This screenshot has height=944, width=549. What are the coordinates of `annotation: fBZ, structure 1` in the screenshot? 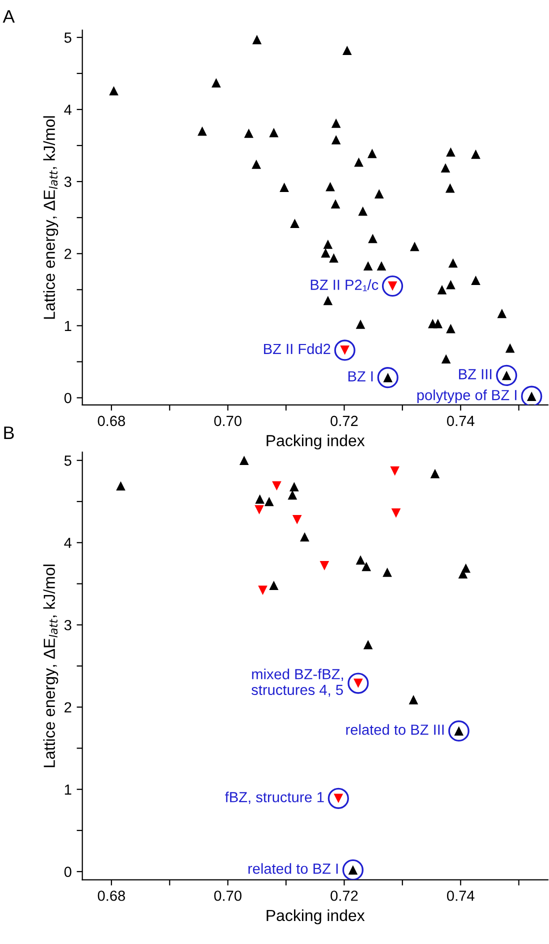 It's located at (274, 798).